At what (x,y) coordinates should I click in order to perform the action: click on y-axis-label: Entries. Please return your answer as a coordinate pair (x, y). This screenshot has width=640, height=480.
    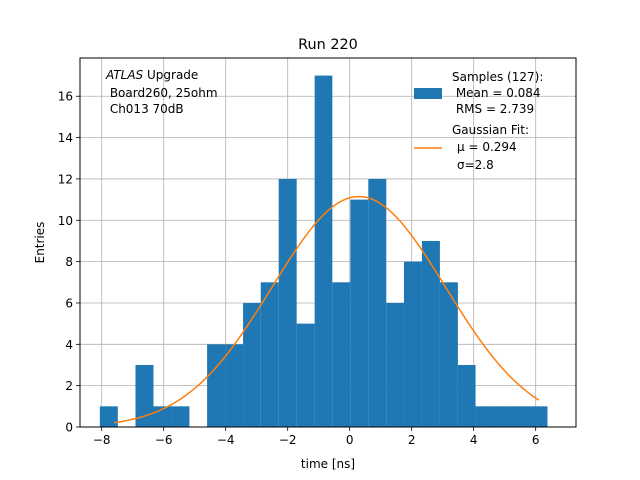
    Looking at the image, I should click on (40, 243).